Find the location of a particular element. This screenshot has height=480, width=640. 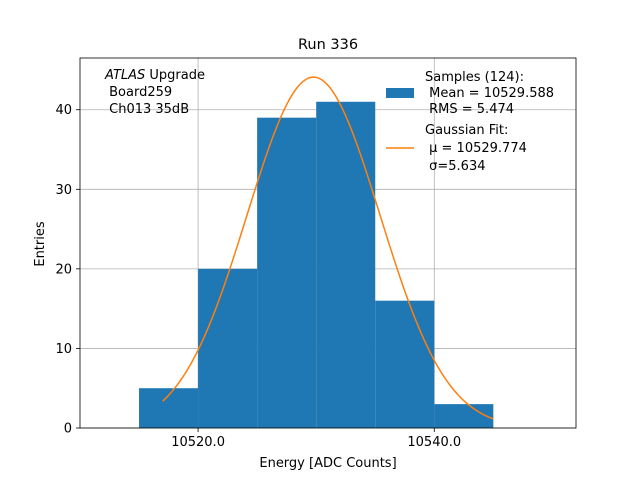

legend-histogram-line-3: RMS = 5.474 is located at coordinates (469, 109).